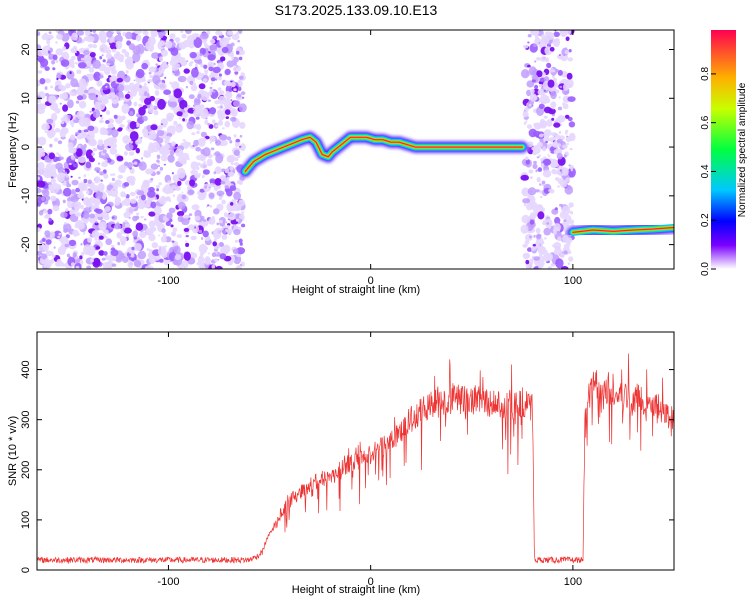 This screenshot has height=605, width=750. I want to click on spectrogram-signal, so click(456, 184).